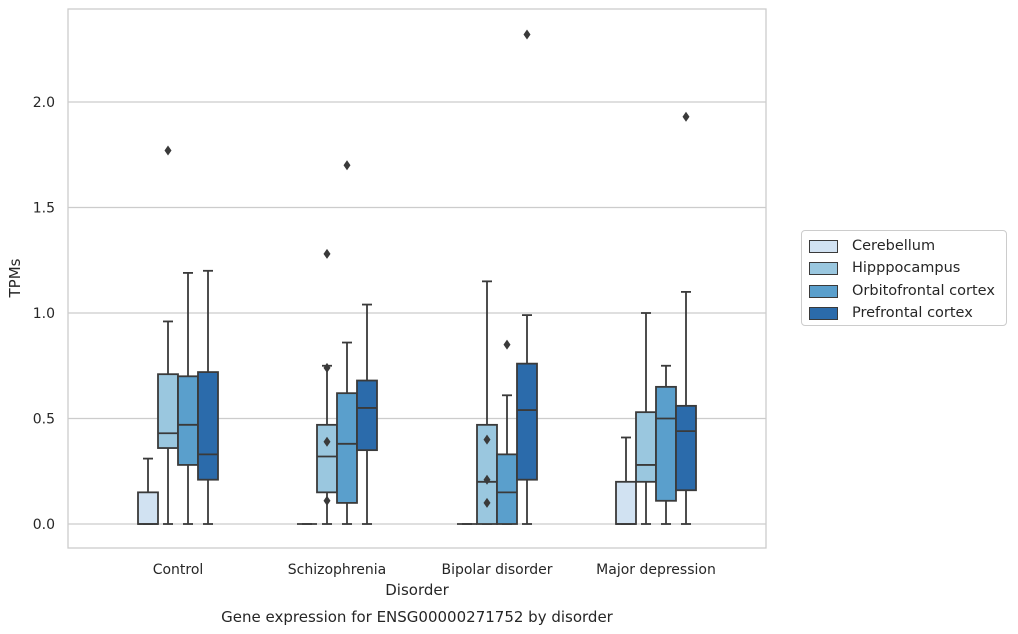 The height and width of the screenshot is (634, 1018). Describe the element at coordinates (656, 570) in the screenshot. I see `x-tick-label: Major depression` at that location.